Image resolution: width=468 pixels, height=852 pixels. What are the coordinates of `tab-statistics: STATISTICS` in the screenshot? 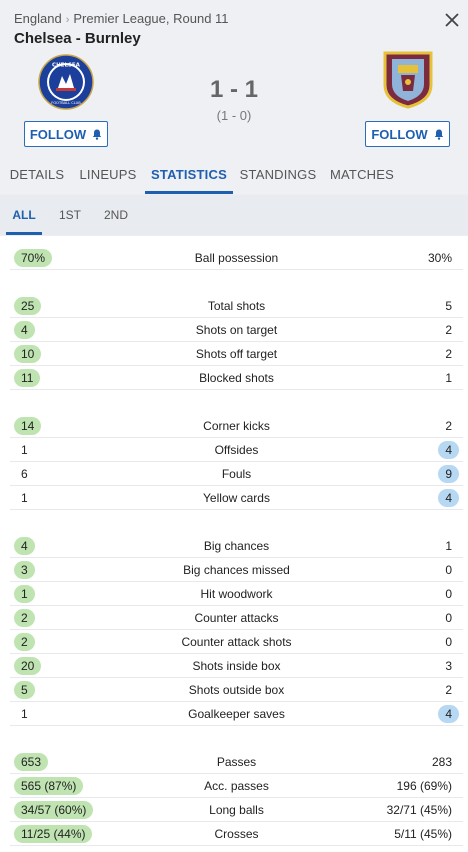 It's located at (189, 176).